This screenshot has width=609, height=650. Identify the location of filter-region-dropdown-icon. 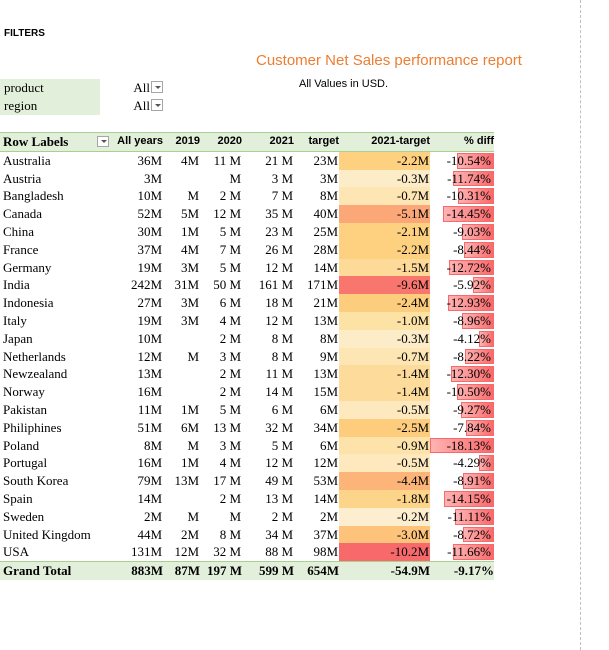
(157, 105).